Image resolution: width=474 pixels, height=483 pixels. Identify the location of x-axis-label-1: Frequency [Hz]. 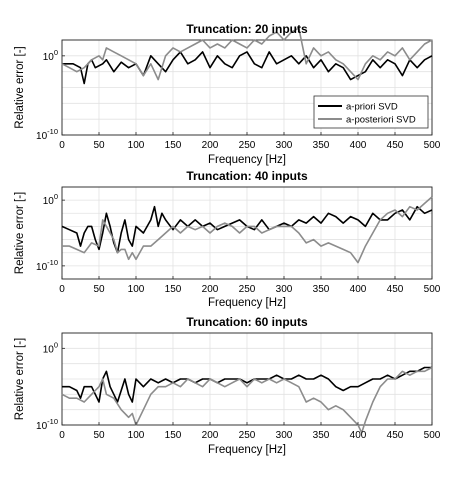
(247, 160).